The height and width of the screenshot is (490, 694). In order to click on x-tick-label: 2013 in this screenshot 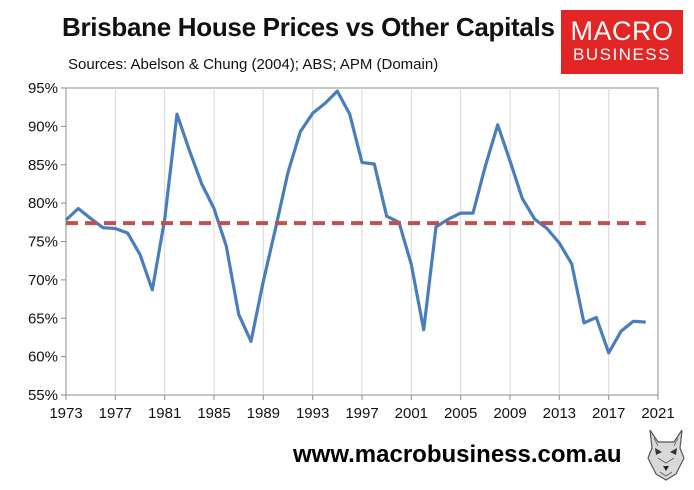, I will do `click(559, 412)`.